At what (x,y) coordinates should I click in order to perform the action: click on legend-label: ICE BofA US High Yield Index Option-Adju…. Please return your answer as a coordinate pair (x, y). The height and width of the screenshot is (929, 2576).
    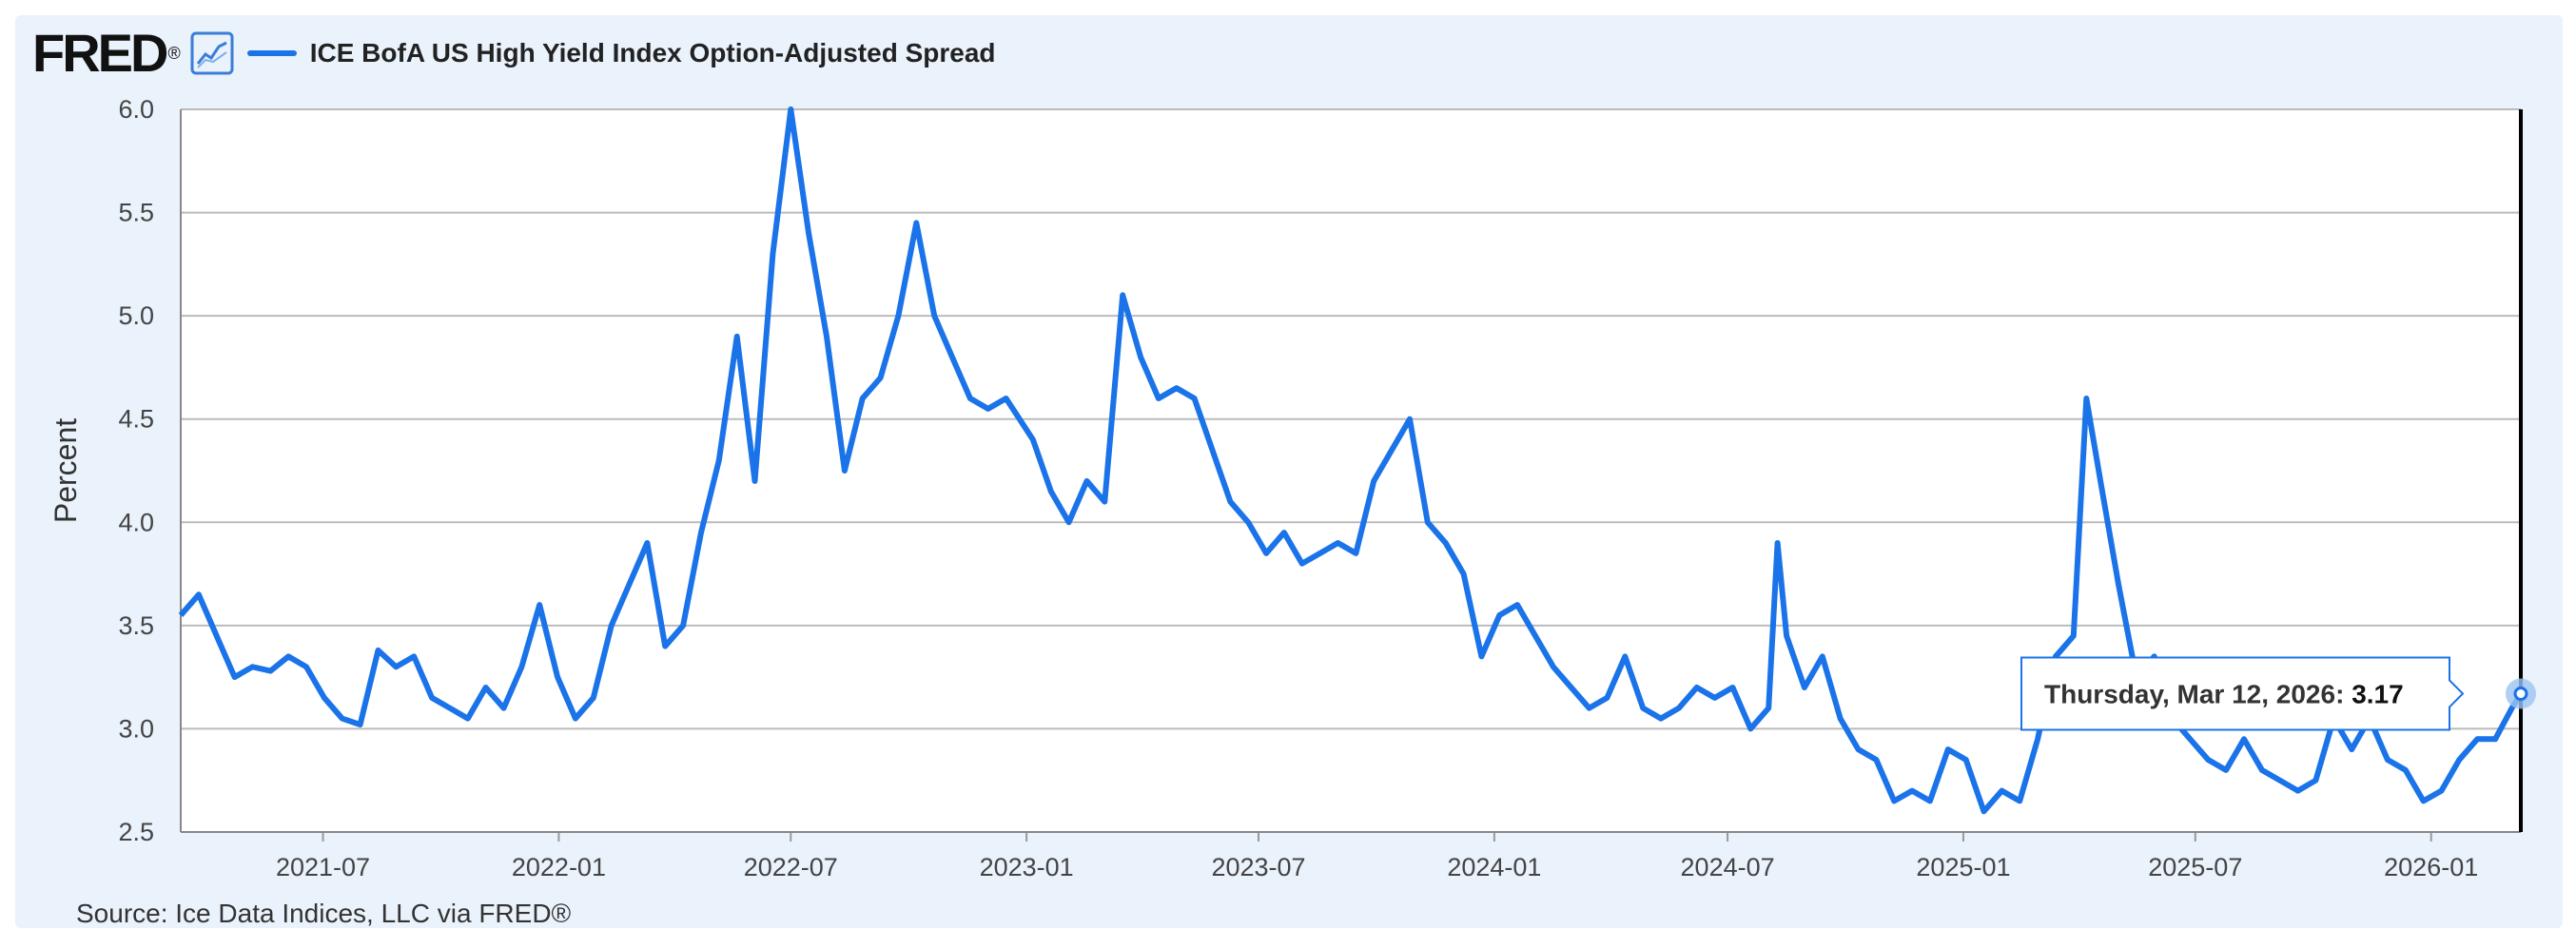
    Looking at the image, I should click on (652, 53).